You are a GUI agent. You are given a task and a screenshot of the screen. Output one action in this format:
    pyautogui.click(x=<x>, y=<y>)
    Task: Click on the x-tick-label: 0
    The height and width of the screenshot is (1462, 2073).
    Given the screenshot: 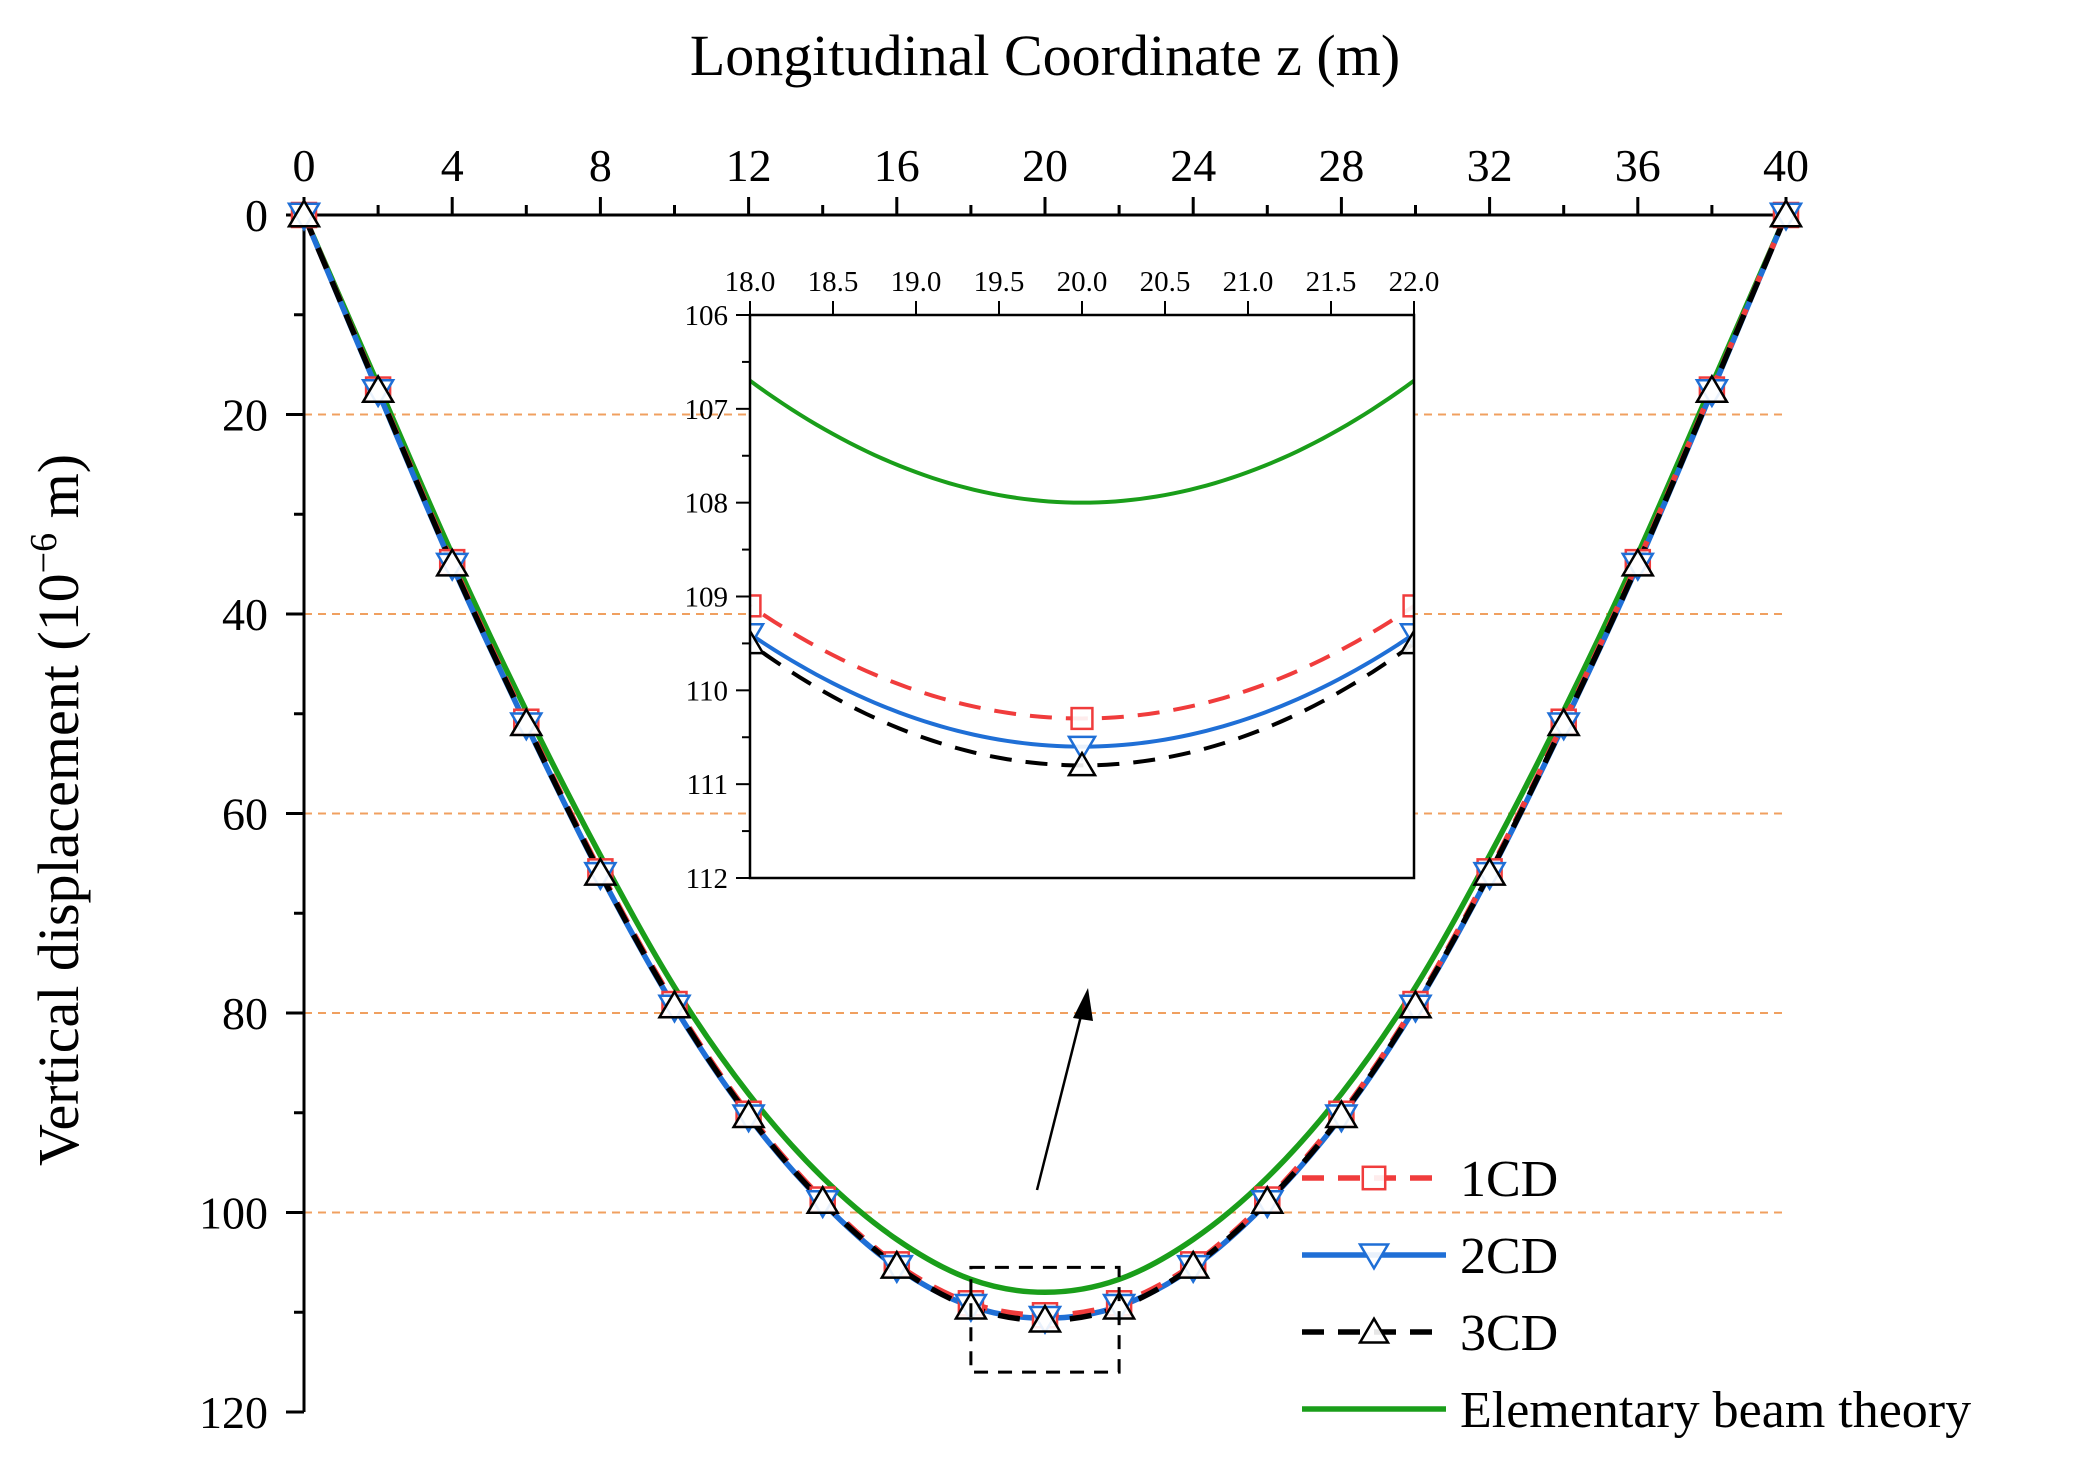 What is the action you would take?
    pyautogui.click(x=304, y=165)
    